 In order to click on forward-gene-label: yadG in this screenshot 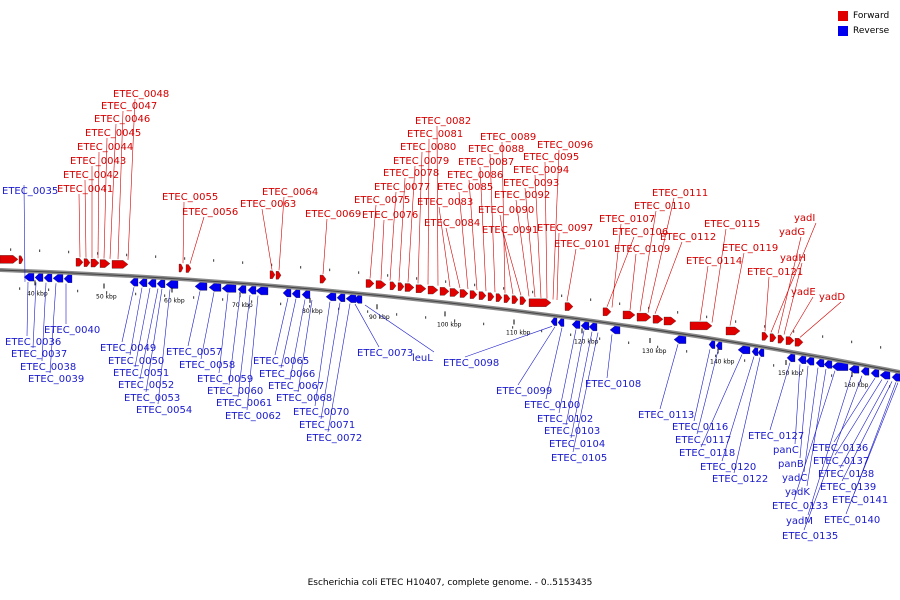, I will do `click(792, 232)`.